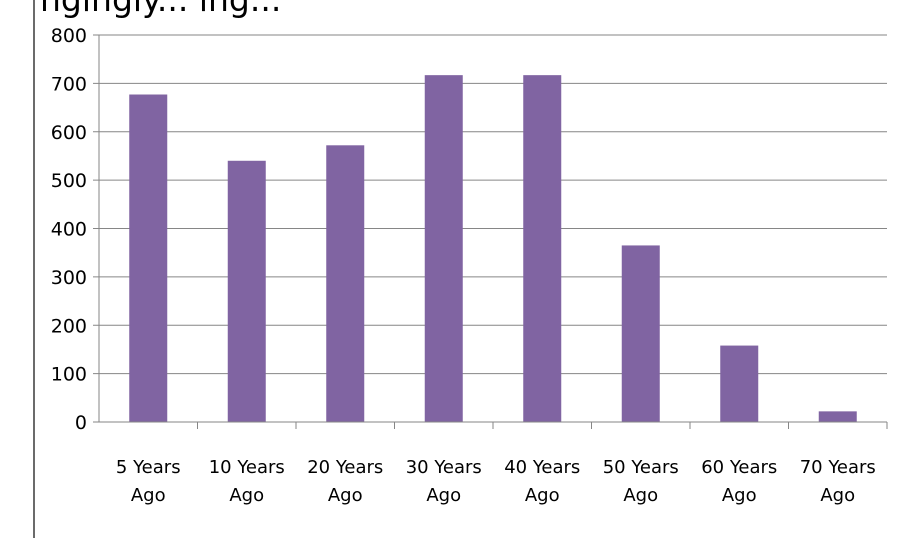  What do you see at coordinates (81, 423) in the screenshot?
I see `y-tick-label: 0` at bounding box center [81, 423].